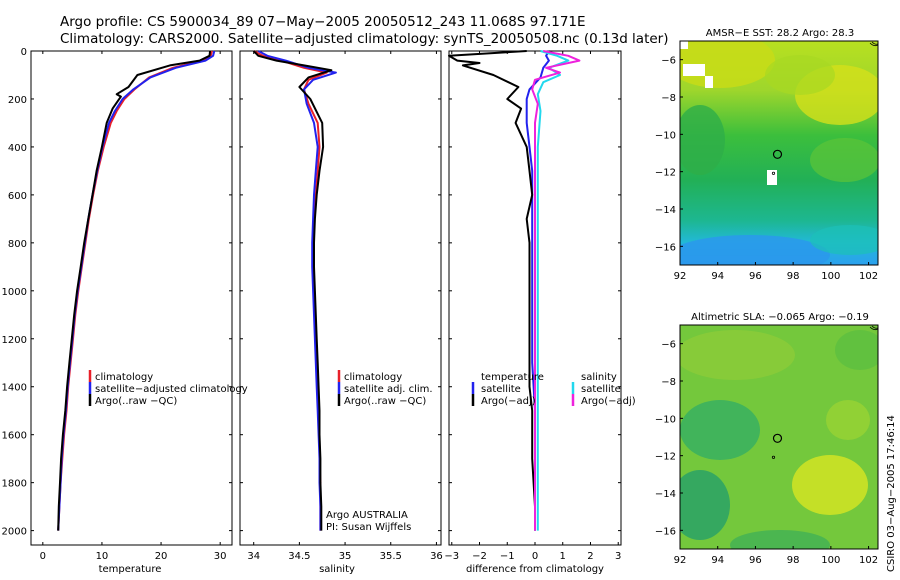 The width and height of the screenshot is (900, 580). Describe the element at coordinates (17, 148) in the screenshot. I see `depth-tick-label: 400` at that location.